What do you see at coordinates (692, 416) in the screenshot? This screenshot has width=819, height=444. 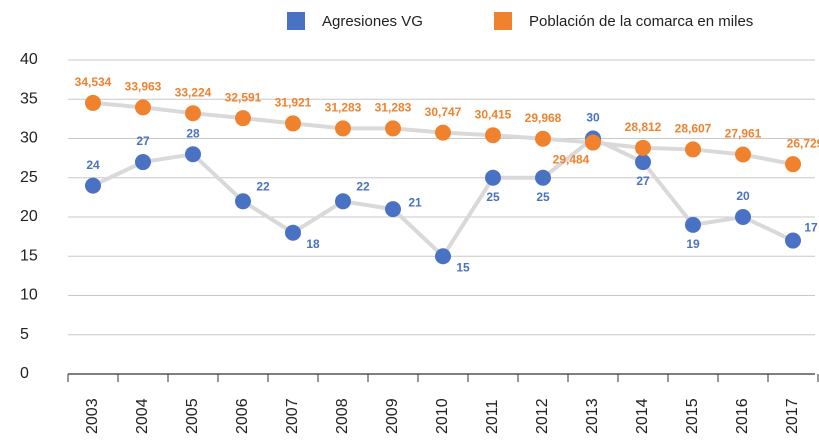 I see `x-tick-label: 2015` at bounding box center [692, 416].